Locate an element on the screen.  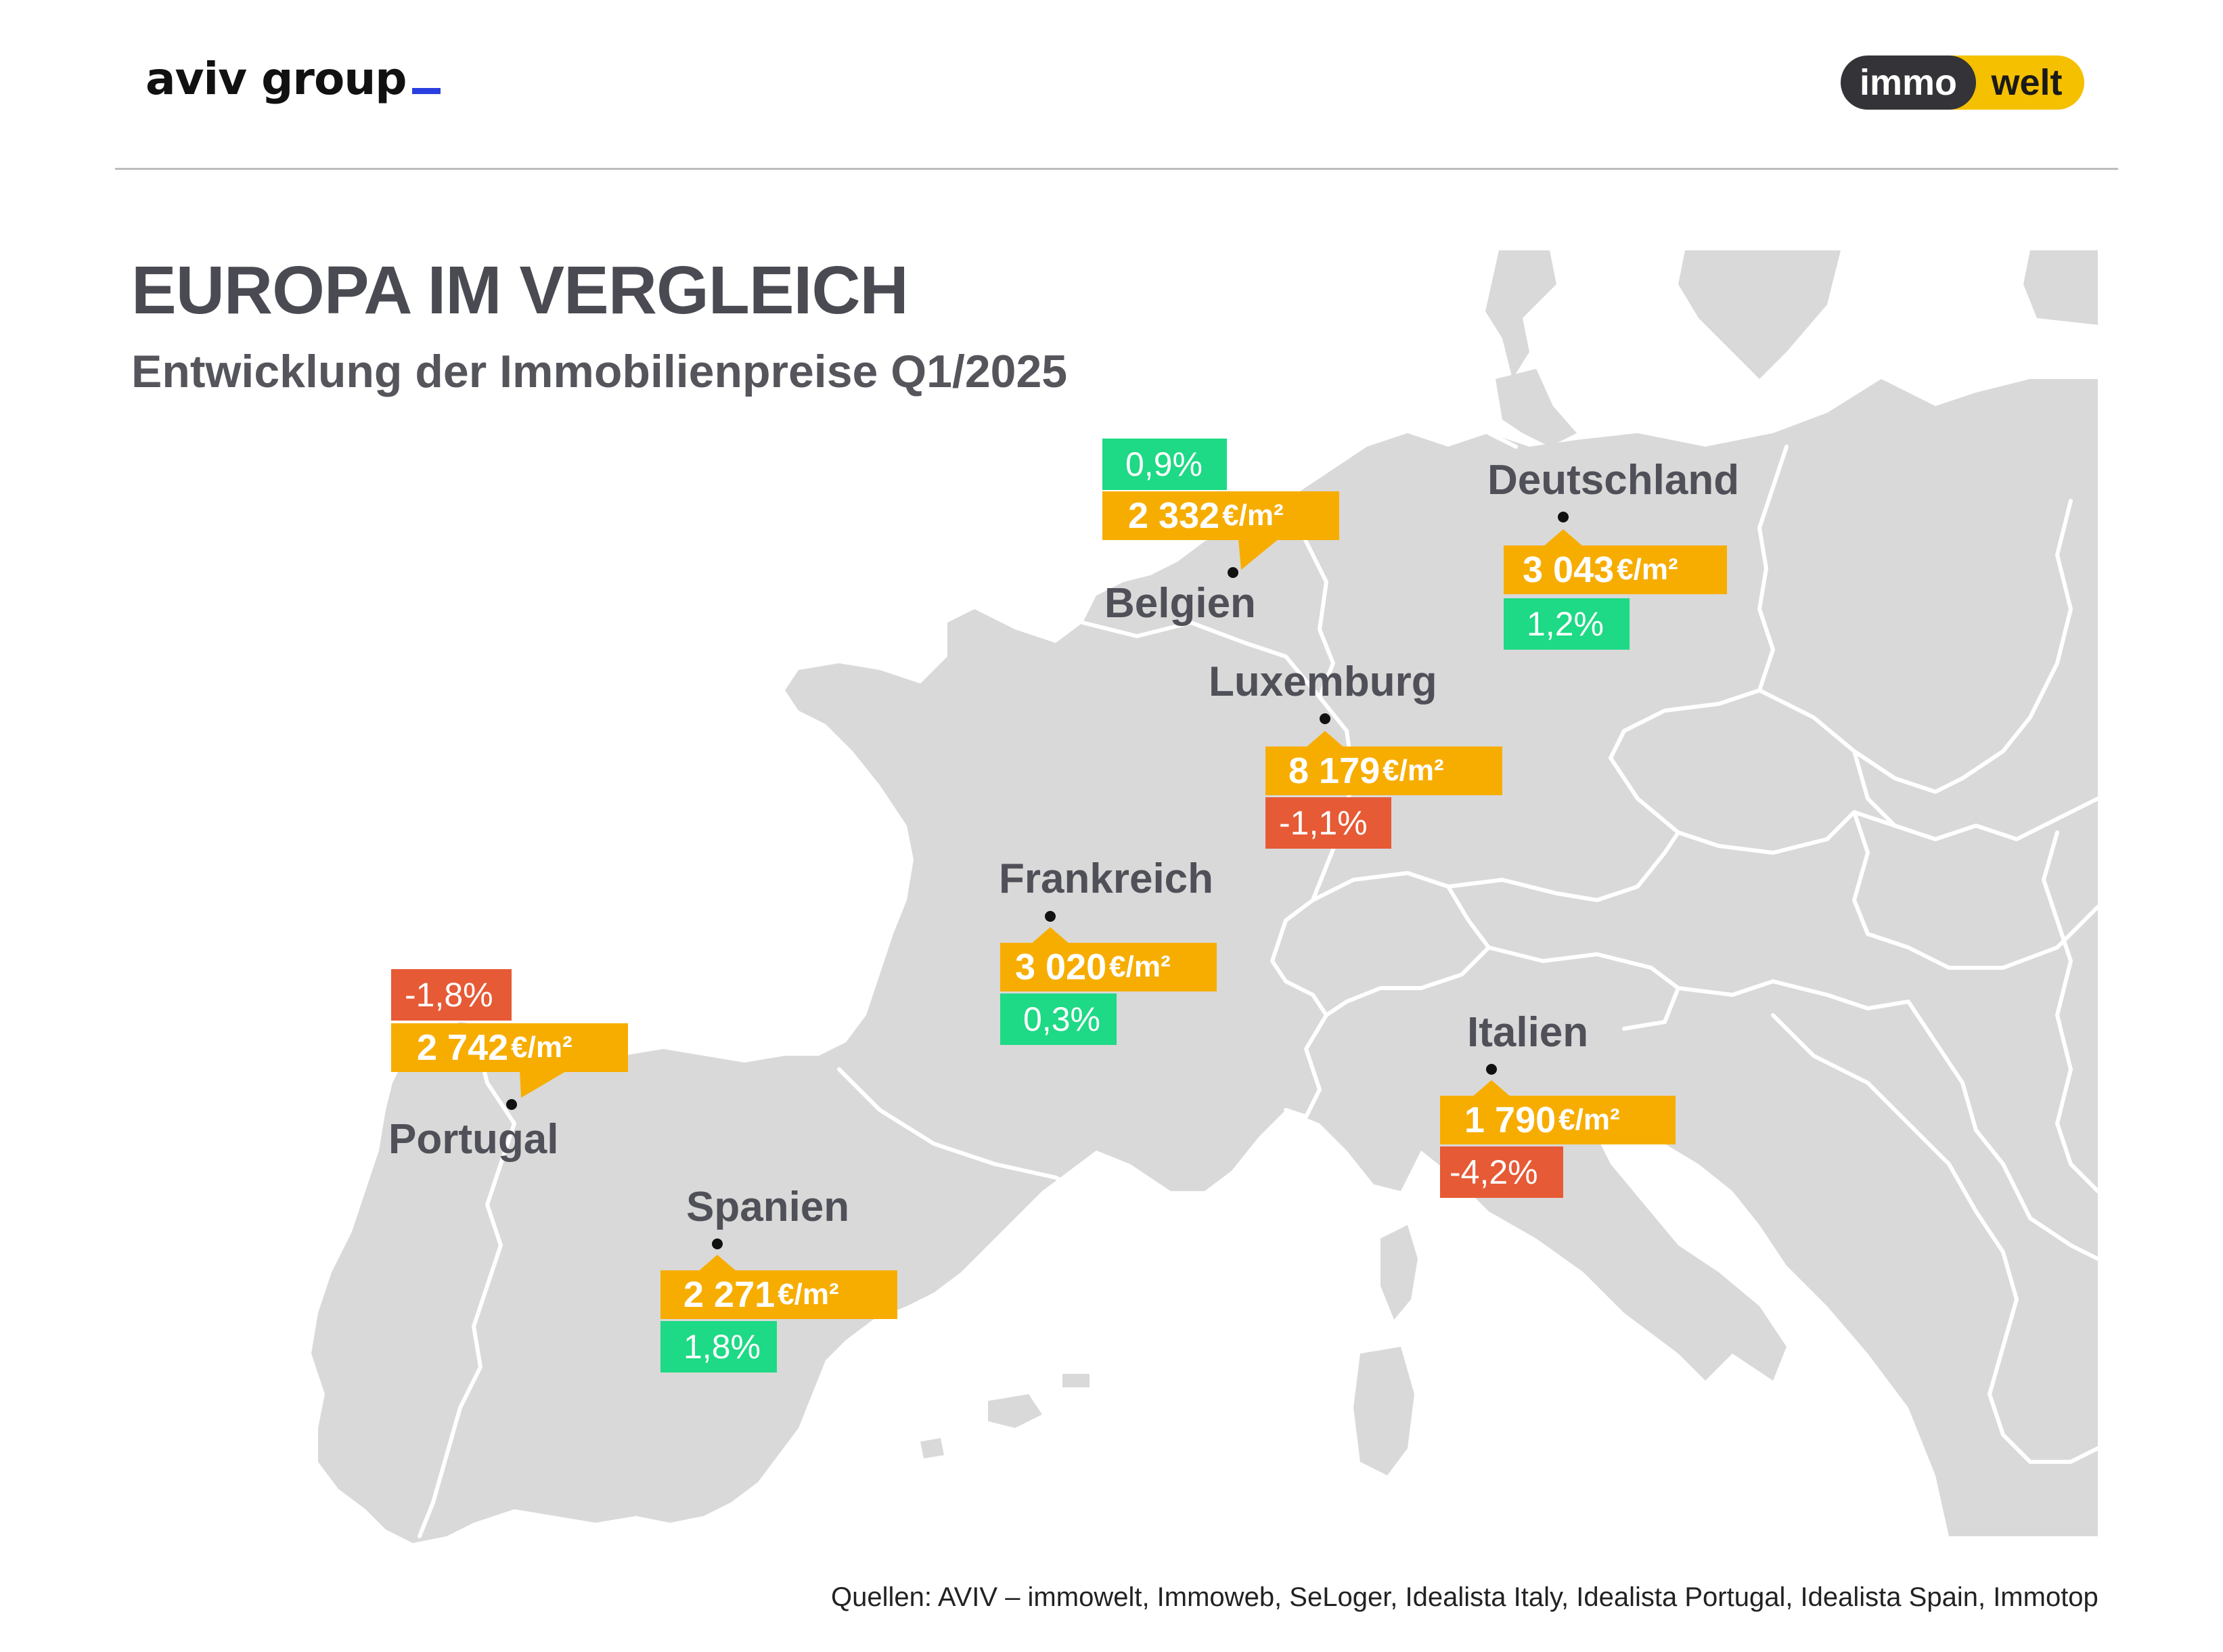
belgien-price-badge: 2 332 €/m² is located at coordinates (1220, 515).